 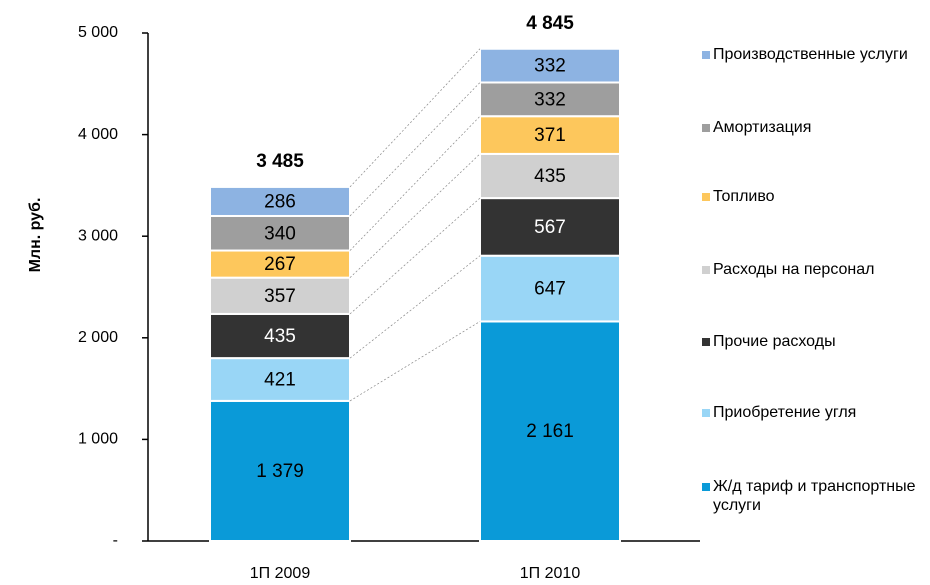 I want to click on legend-label: Ж/д тариф и транспортные услуги, so click(x=814, y=496).